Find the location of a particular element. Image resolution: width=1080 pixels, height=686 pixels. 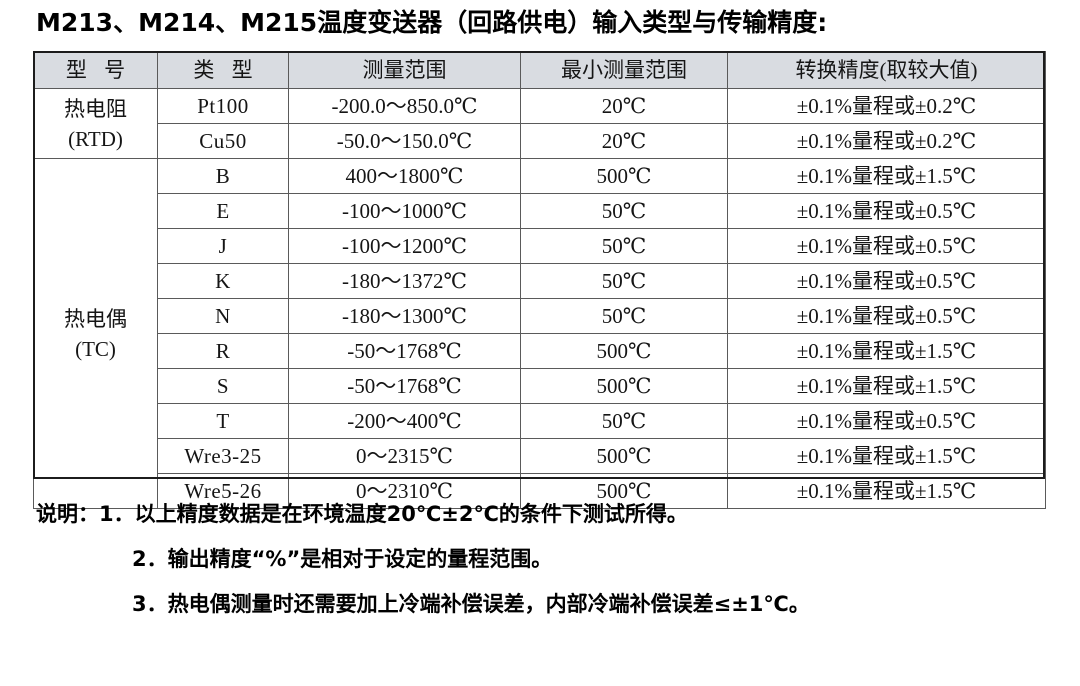

cell-measuring-range: -100～1000℃ is located at coordinates (404, 211).